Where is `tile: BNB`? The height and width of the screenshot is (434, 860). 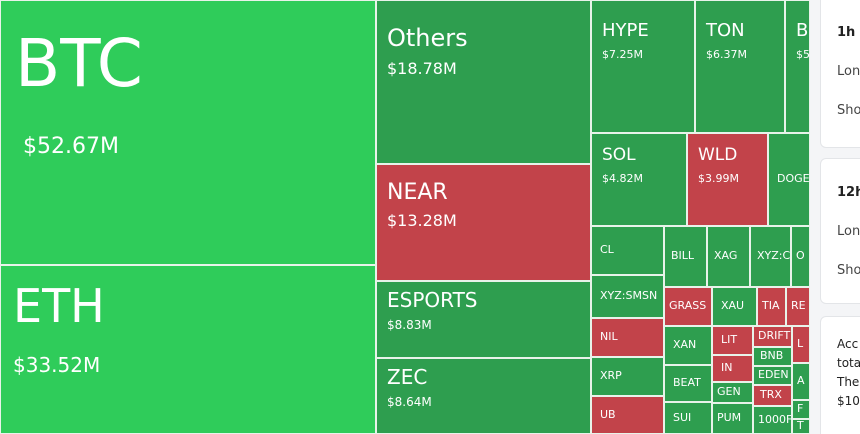
tile: BNB is located at coordinates (772, 356).